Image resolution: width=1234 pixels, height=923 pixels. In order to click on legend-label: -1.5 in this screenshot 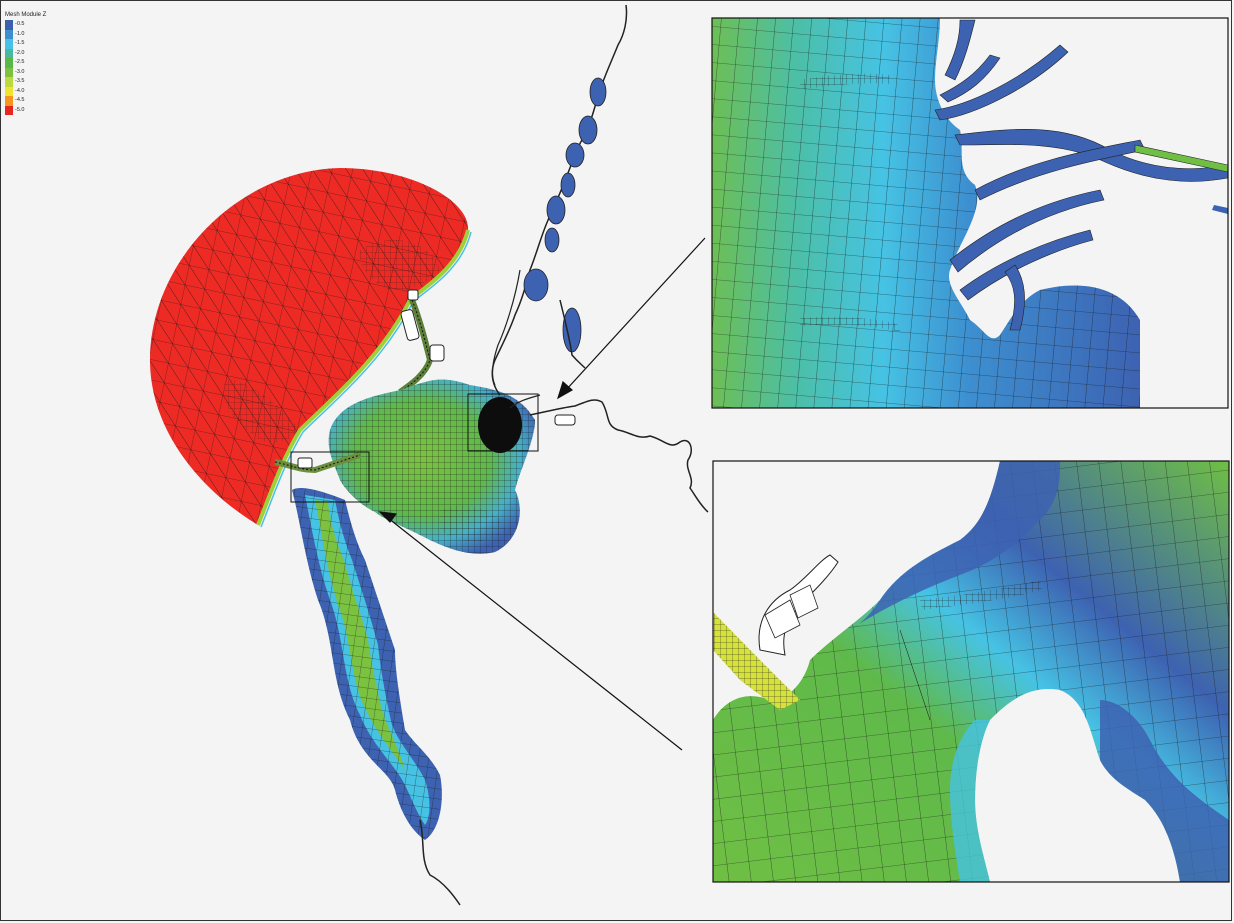, I will do `click(20, 43)`.